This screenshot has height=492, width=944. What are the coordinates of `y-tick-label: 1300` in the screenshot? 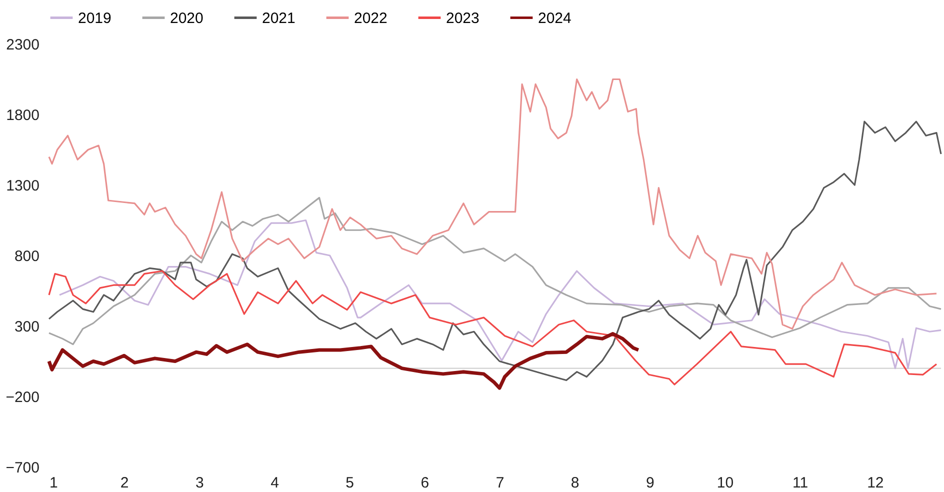 It's located at (23, 186).